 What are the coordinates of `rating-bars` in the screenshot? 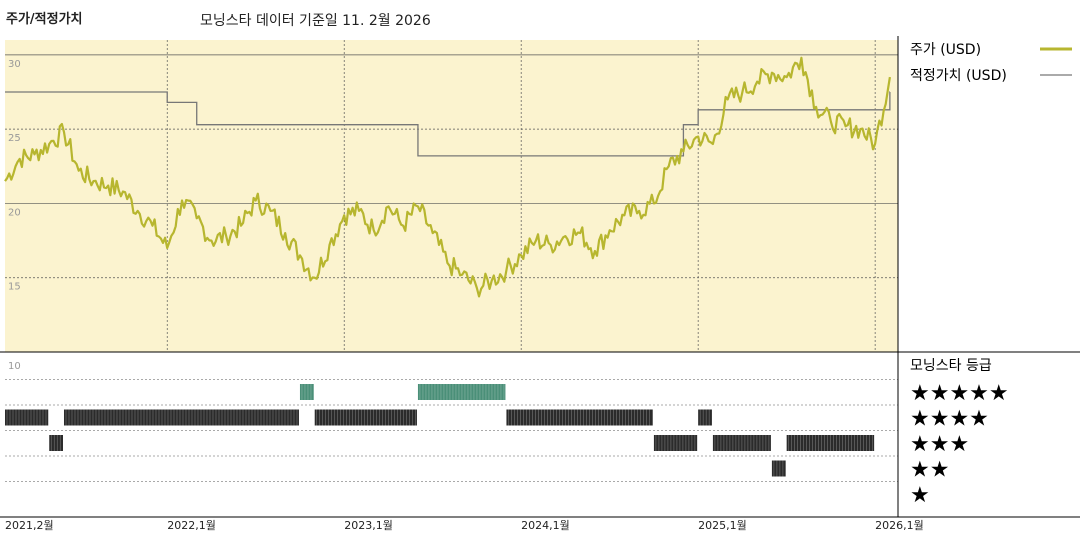 It's located at (440, 430).